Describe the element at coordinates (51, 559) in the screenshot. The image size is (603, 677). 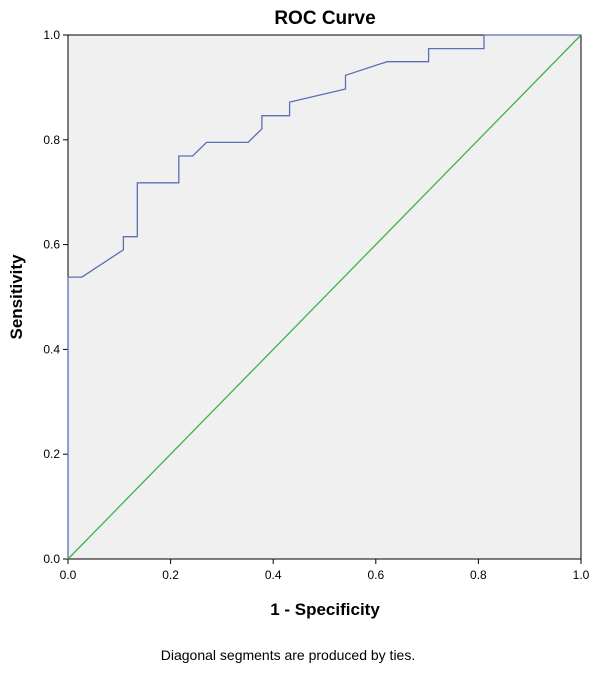
I see `y-tick-label: 0.0` at that location.